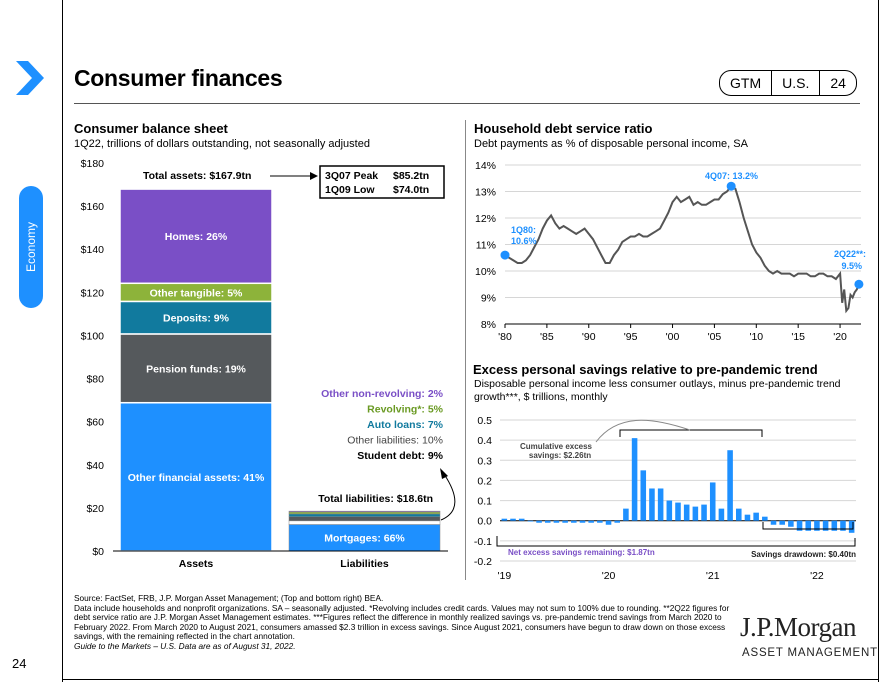 The height and width of the screenshot is (682, 882). What do you see at coordinates (364, 564) in the screenshot?
I see `x-category-label: Liabilities` at bounding box center [364, 564].